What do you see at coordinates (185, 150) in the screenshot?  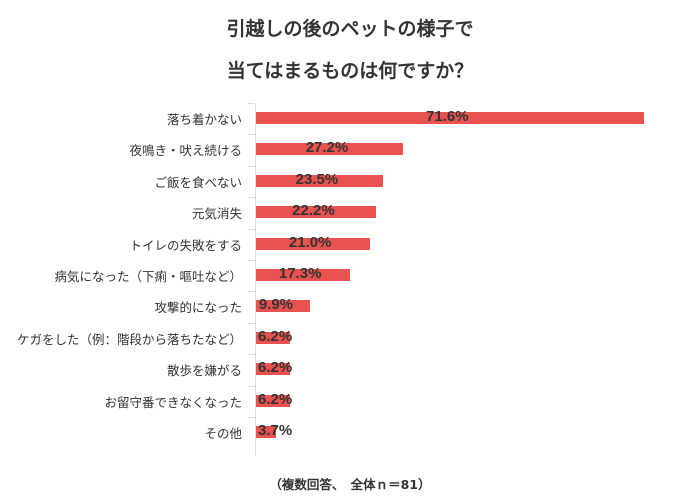 I see `category-label: 夜鳴き・吠え続ける` at bounding box center [185, 150].